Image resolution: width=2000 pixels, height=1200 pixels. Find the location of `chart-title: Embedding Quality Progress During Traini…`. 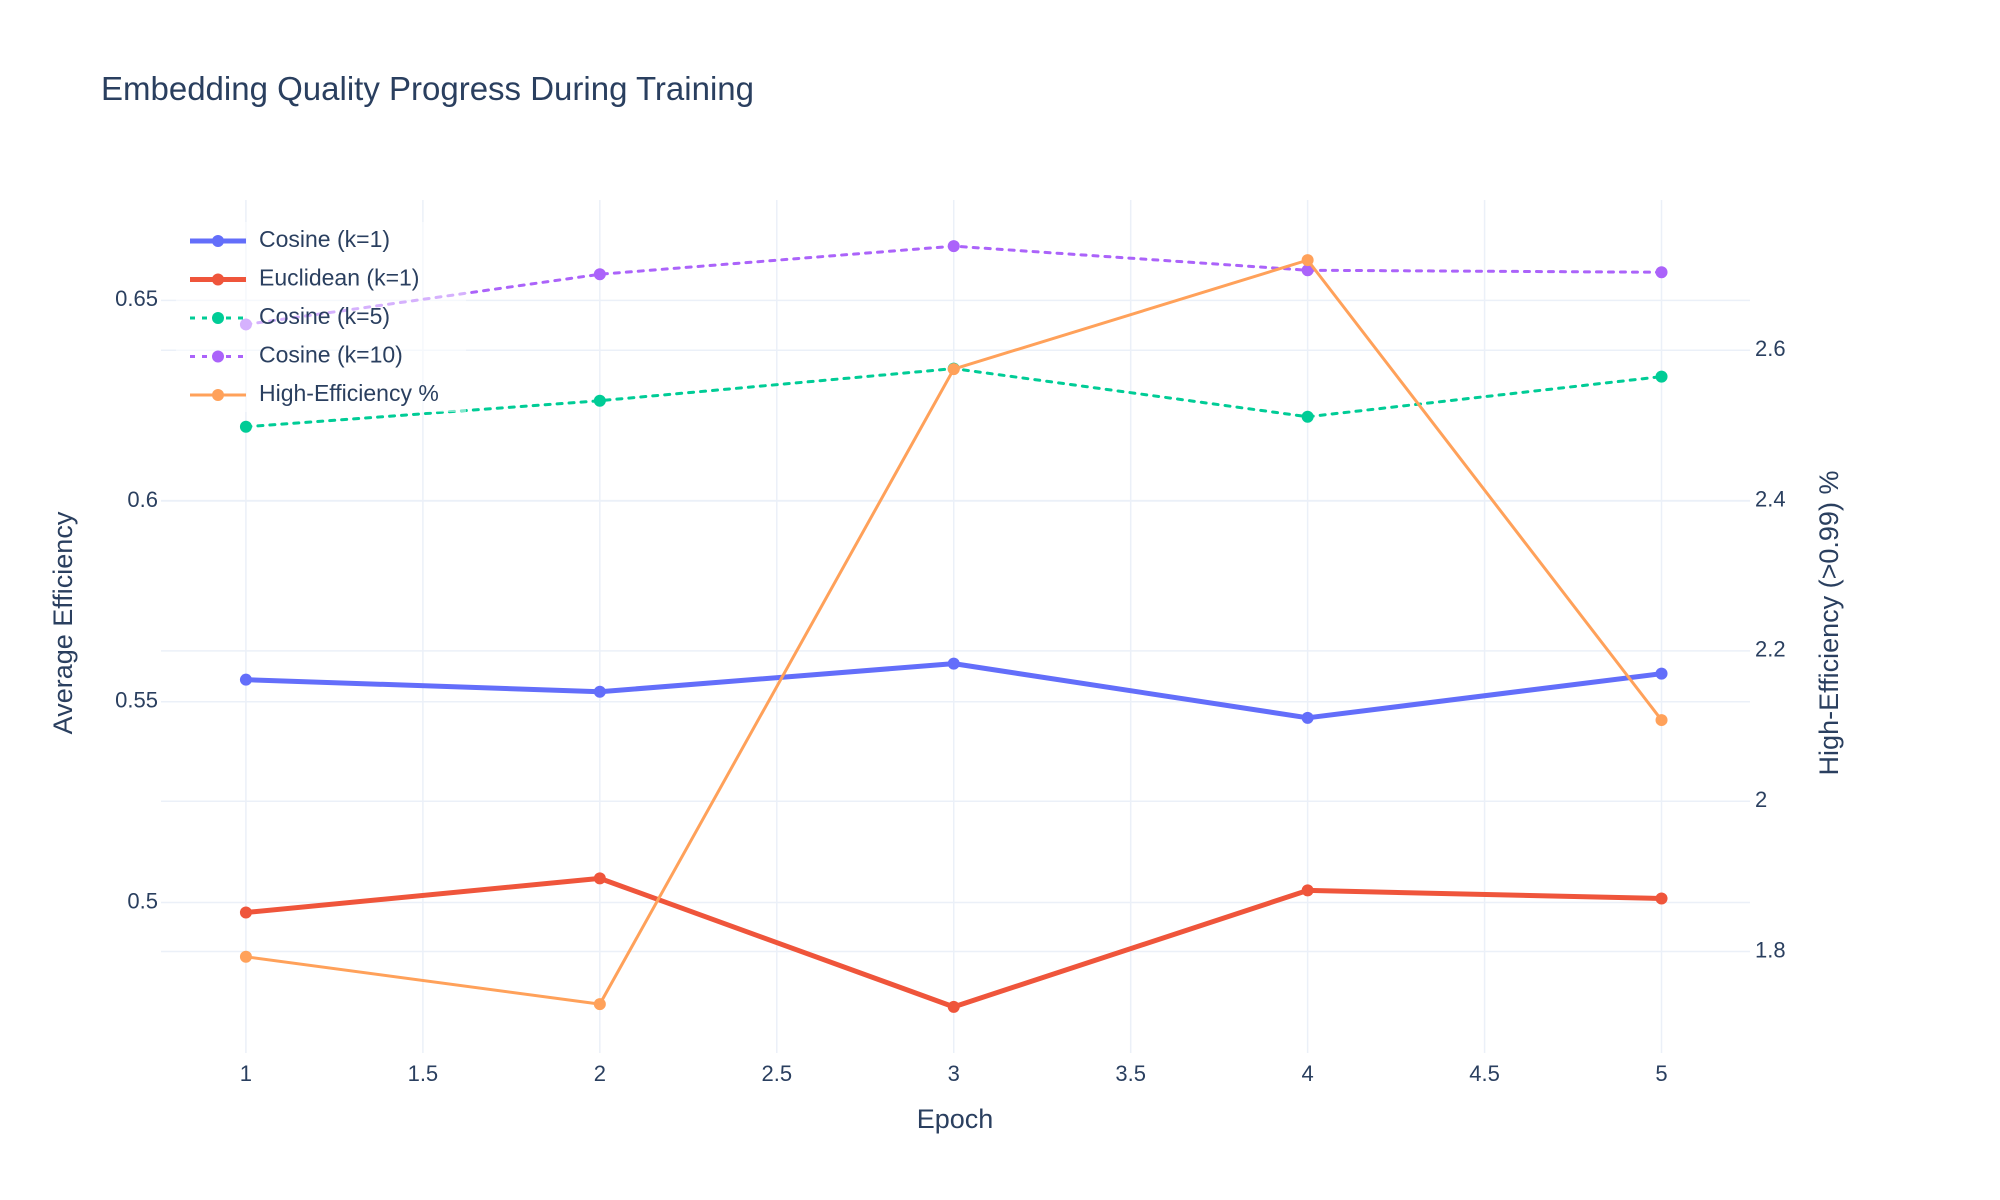

chart-title: Embedding Quality Progress During Traini… is located at coordinates (427, 88).